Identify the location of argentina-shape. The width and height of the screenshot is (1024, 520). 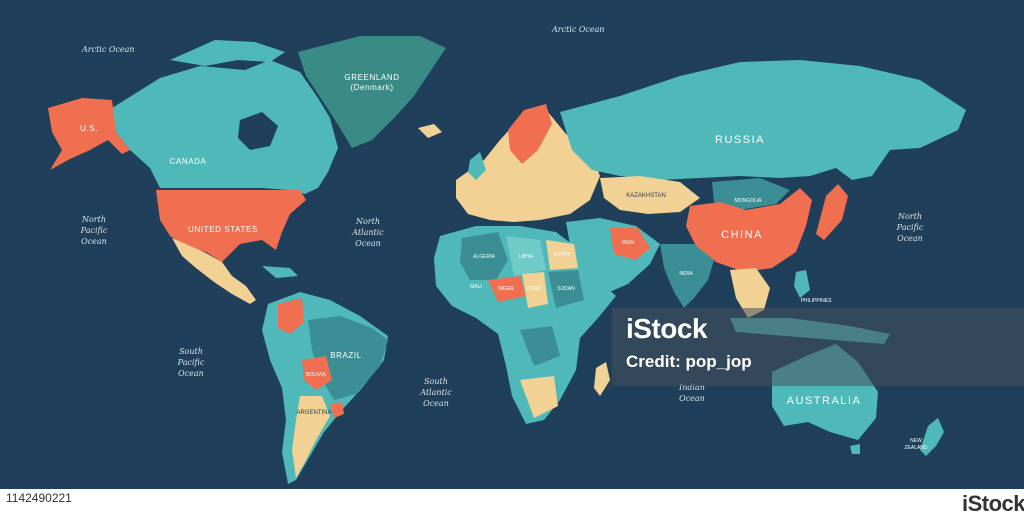
(311, 437).